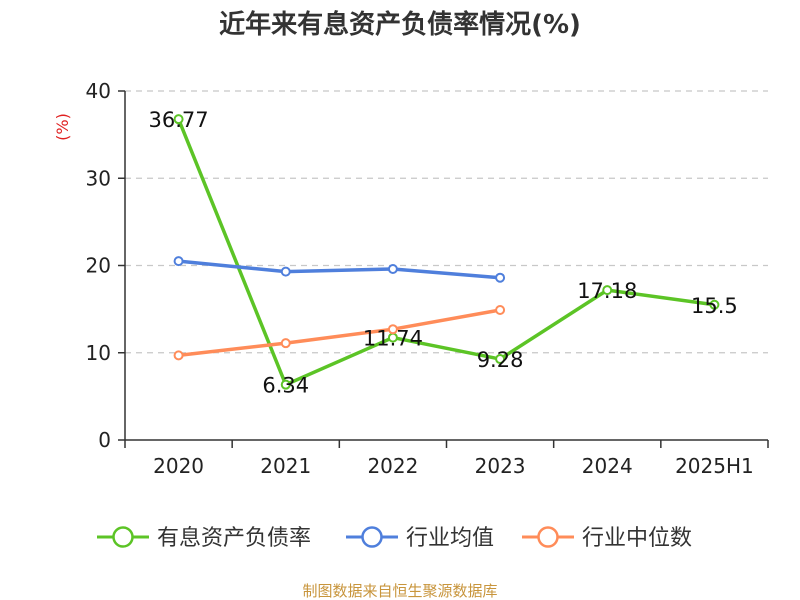  I want to click on y-tick-label: 10, so click(98, 353).